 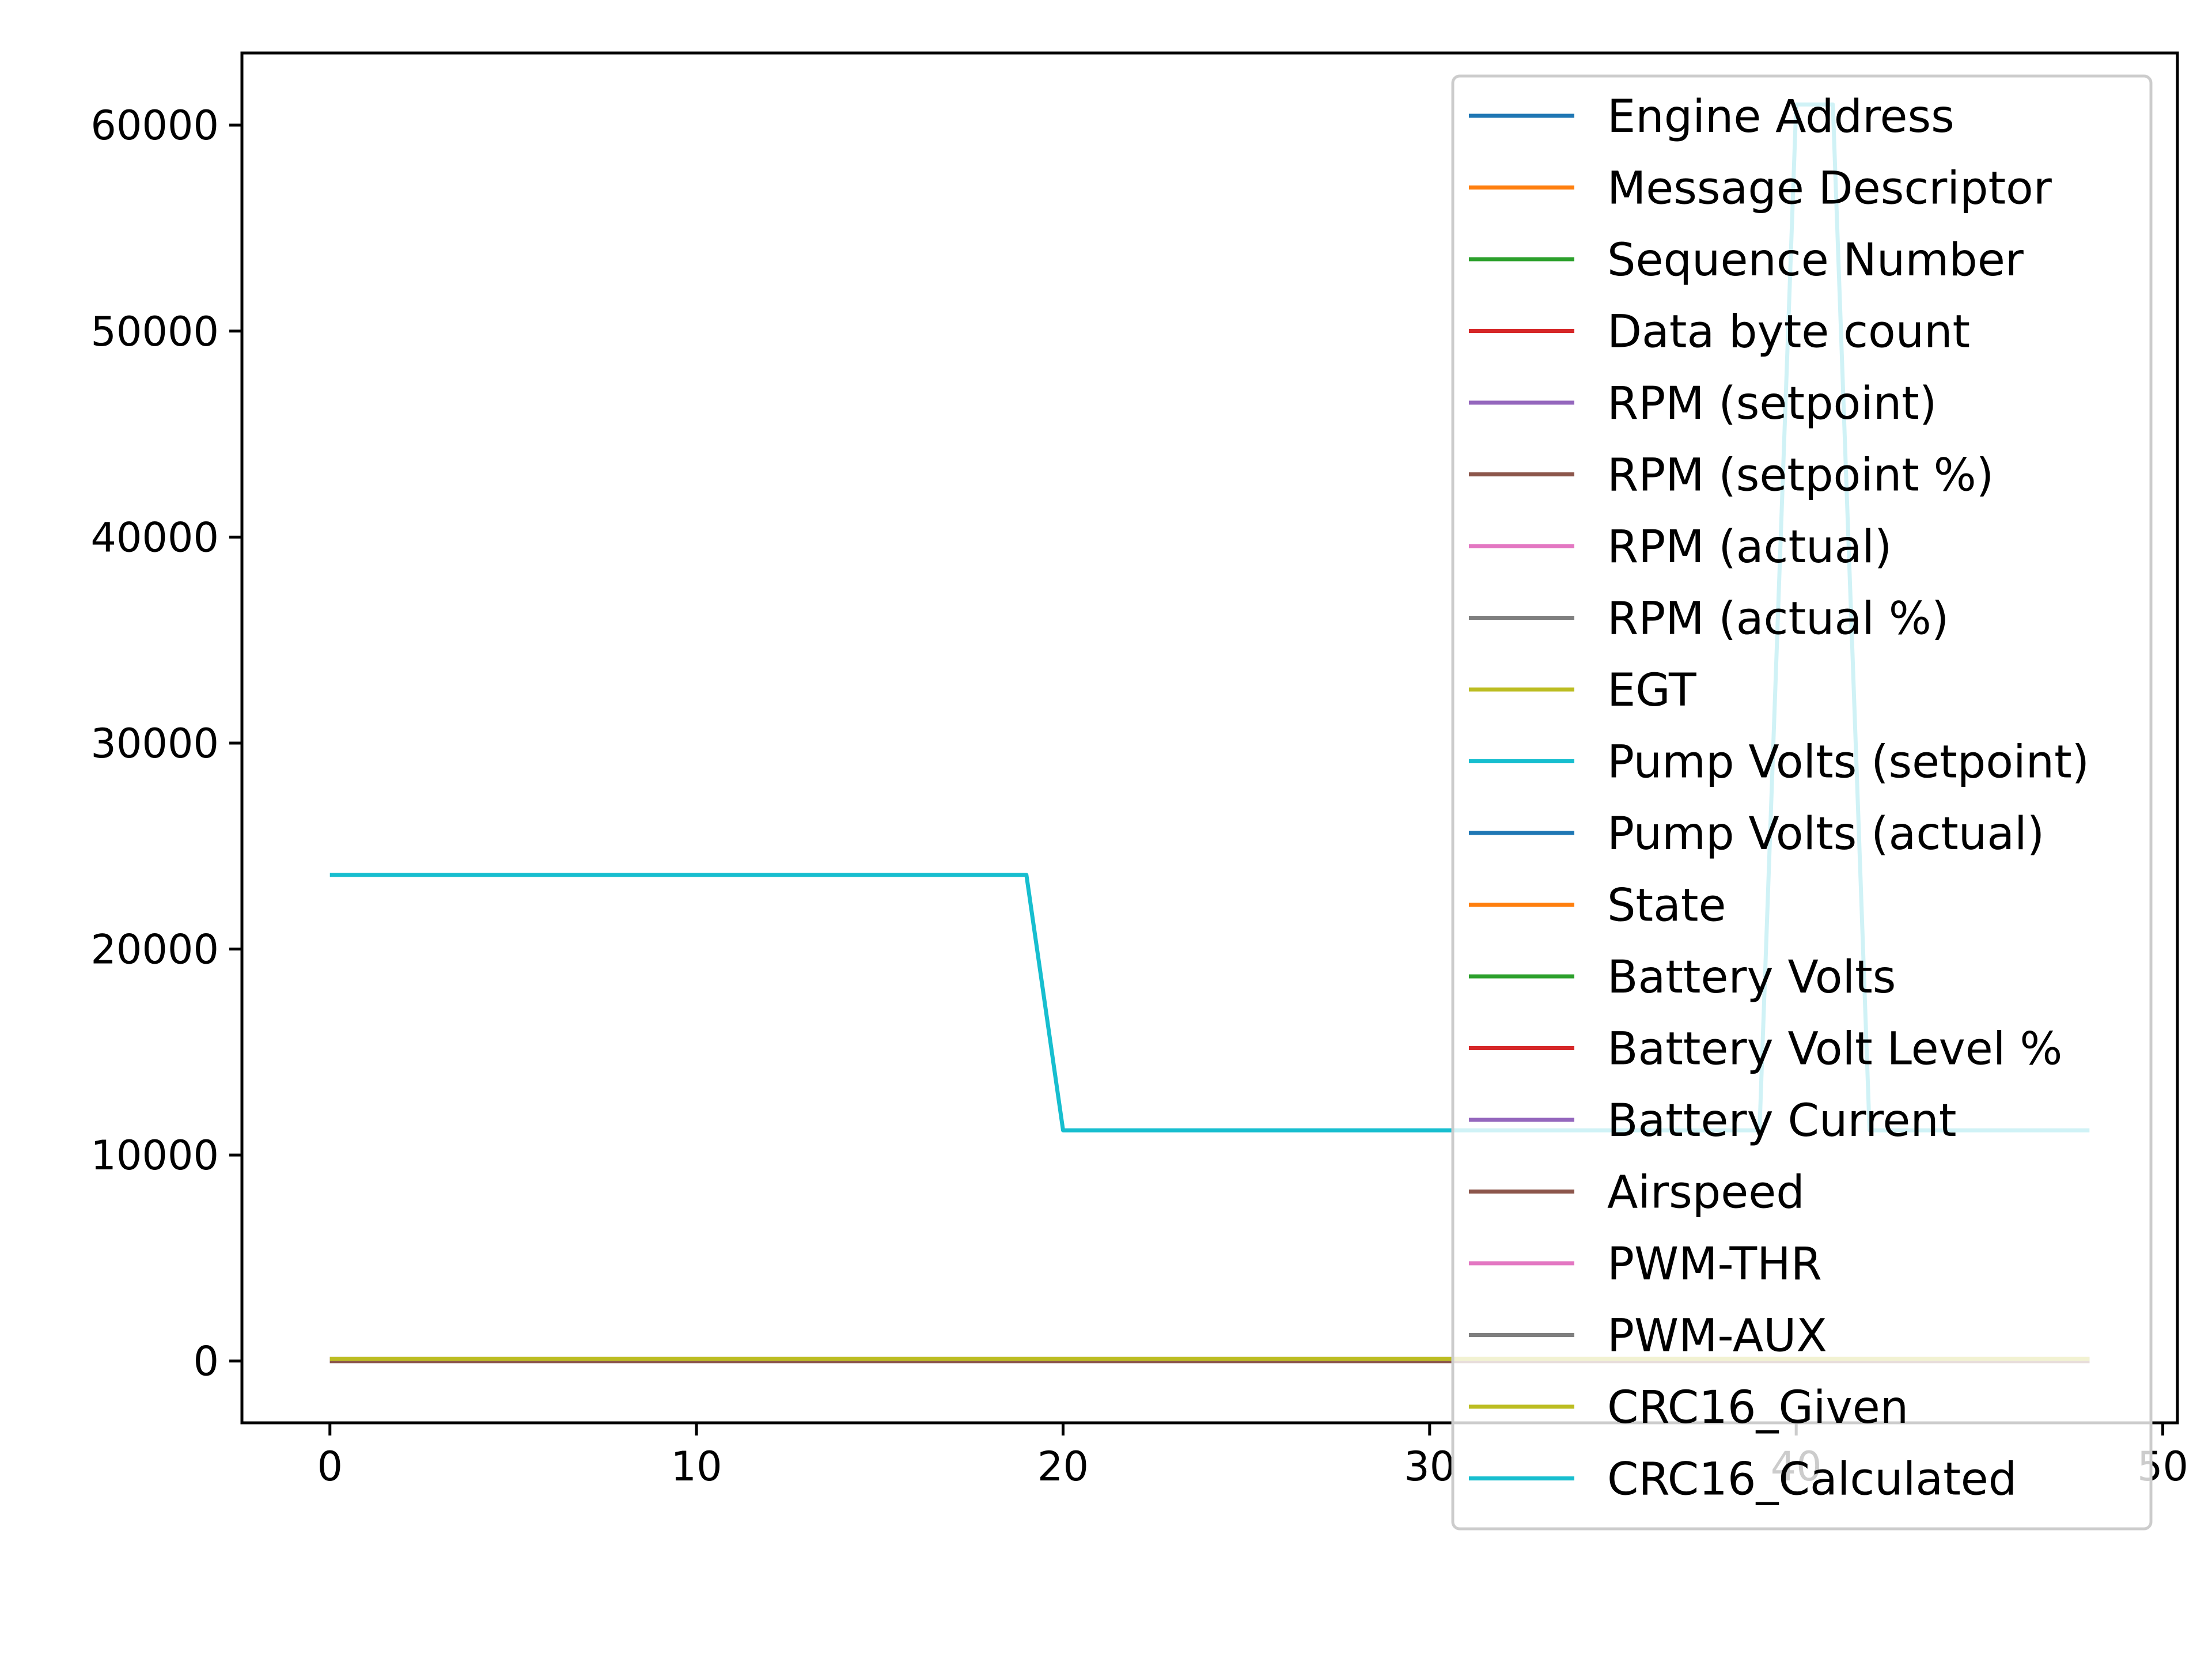 I want to click on legend-label: Engine Address, so click(x=1781, y=117).